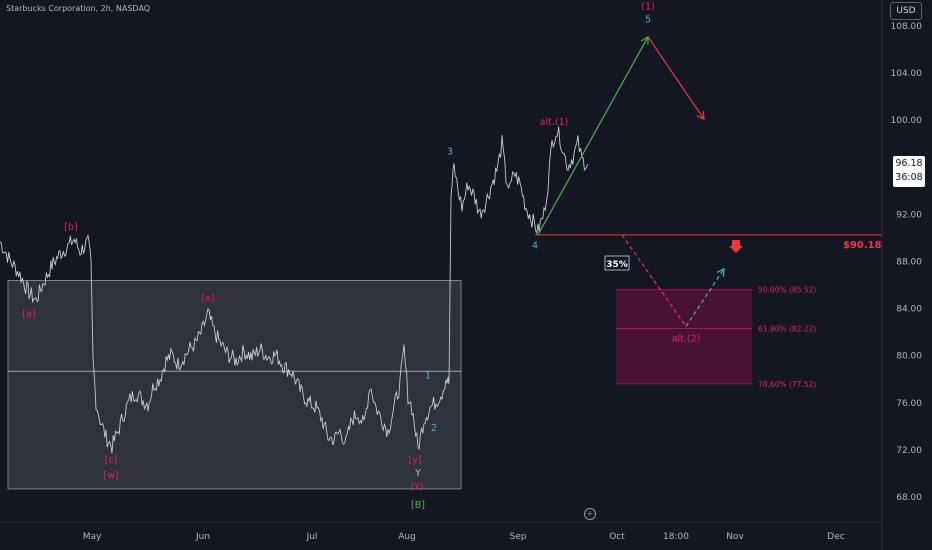 The image size is (932, 550). Describe the element at coordinates (434, 428) in the screenshot. I see `wave-label: 2` at that location.